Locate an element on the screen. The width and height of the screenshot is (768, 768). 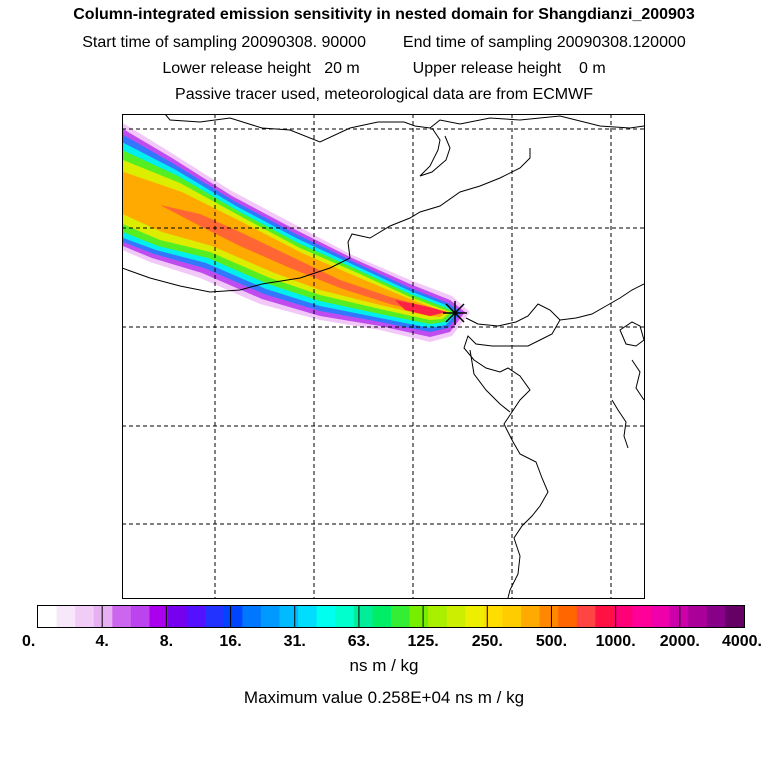
coastline-east is located at coordinates (512, 450).